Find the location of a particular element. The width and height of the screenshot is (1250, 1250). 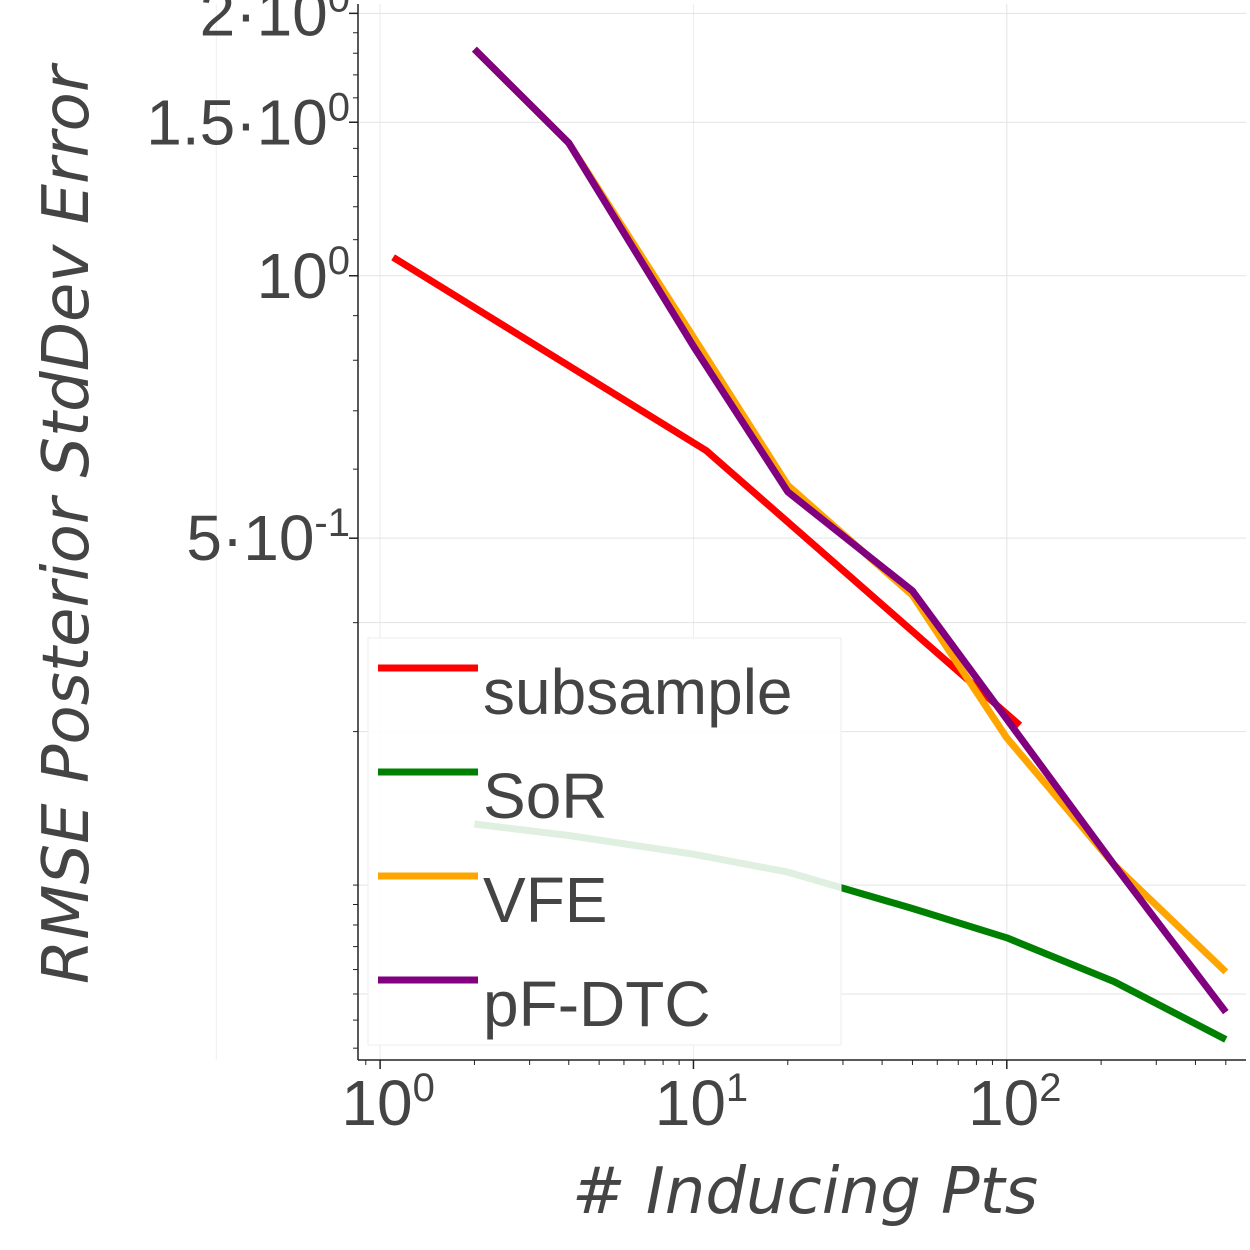

legend-label: pF-DTC is located at coordinates (597, 1004).